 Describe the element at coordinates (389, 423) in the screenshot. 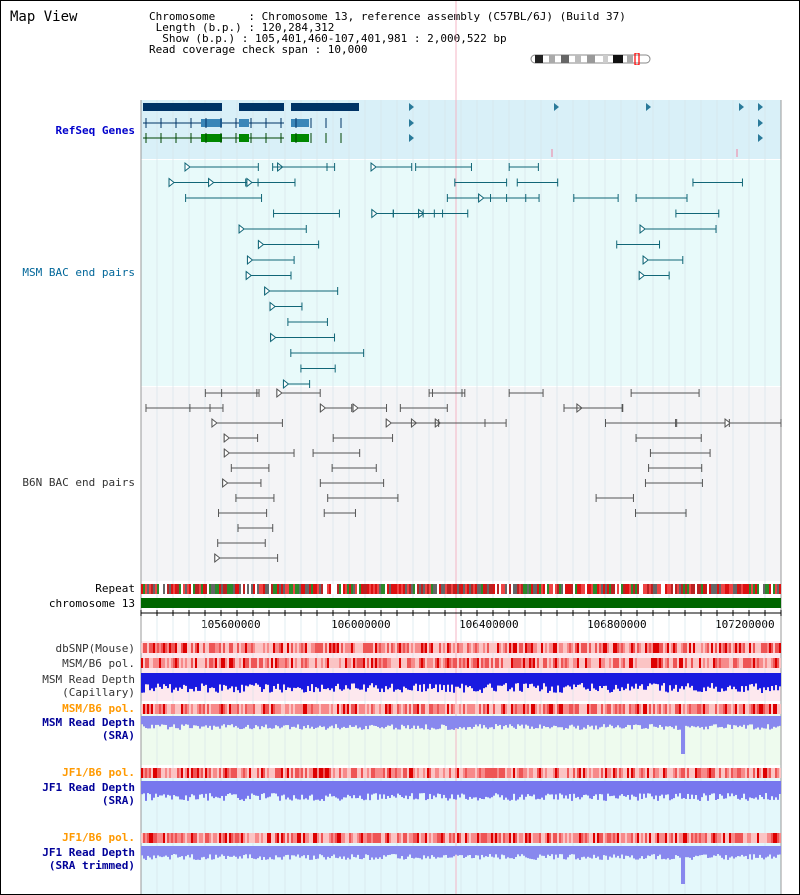

I see `b6n-bac-arrow` at that location.